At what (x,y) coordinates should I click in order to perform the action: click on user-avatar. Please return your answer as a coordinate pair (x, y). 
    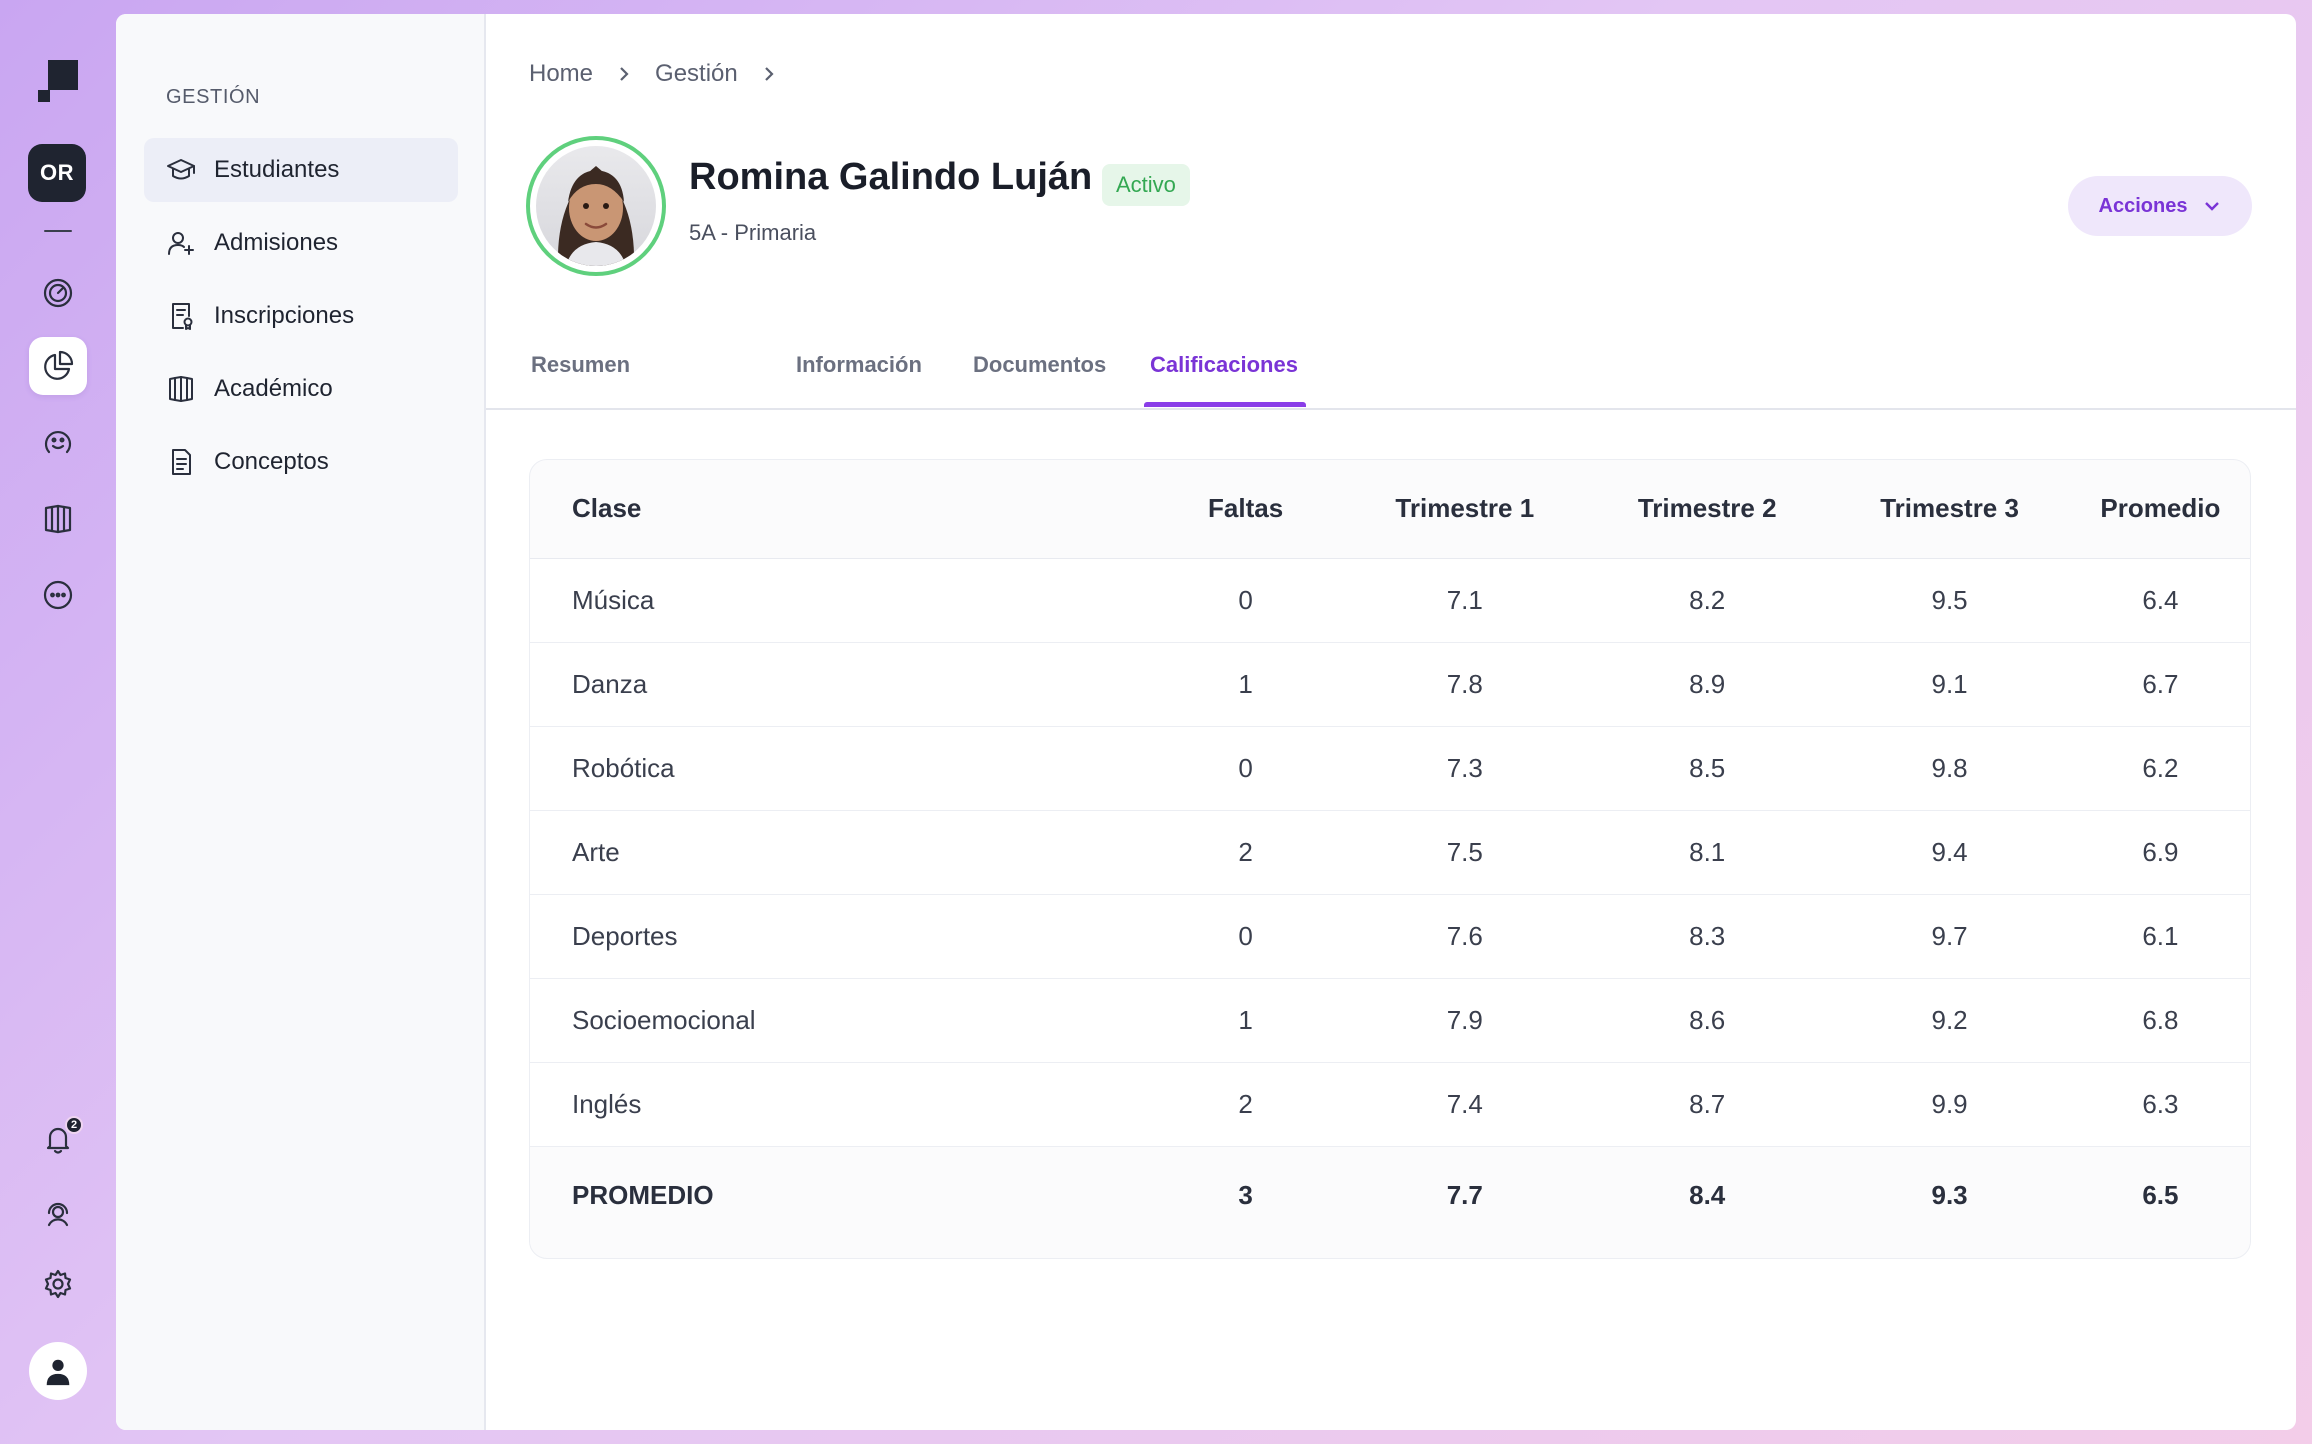
    Looking at the image, I should click on (58, 1371).